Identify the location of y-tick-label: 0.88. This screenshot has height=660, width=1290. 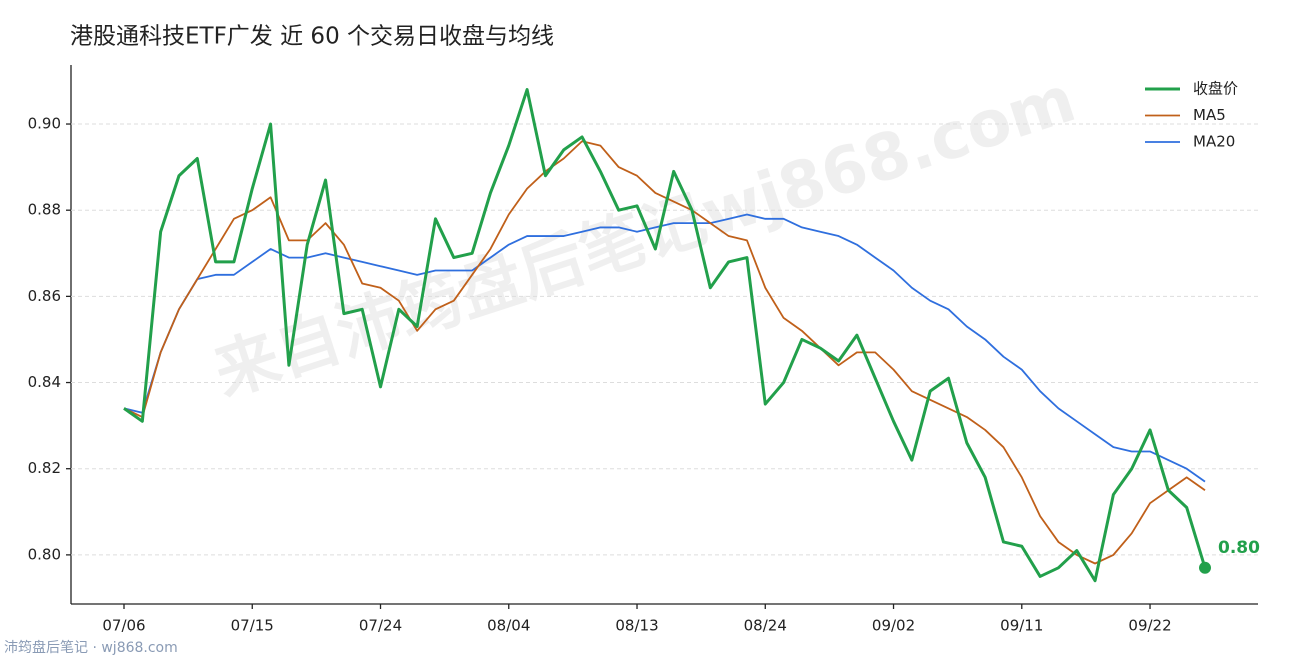
(44, 210).